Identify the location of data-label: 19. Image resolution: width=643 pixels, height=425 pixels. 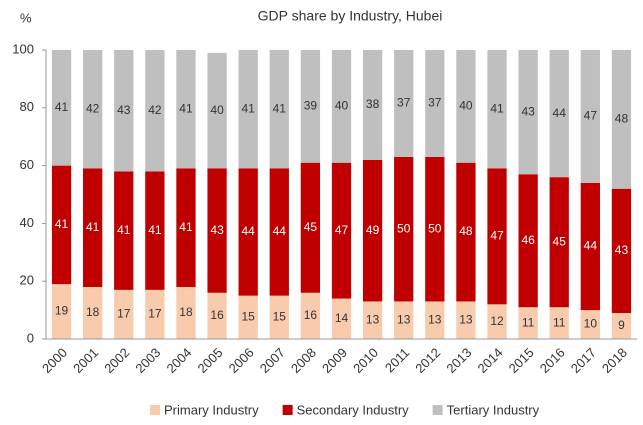
(62, 311).